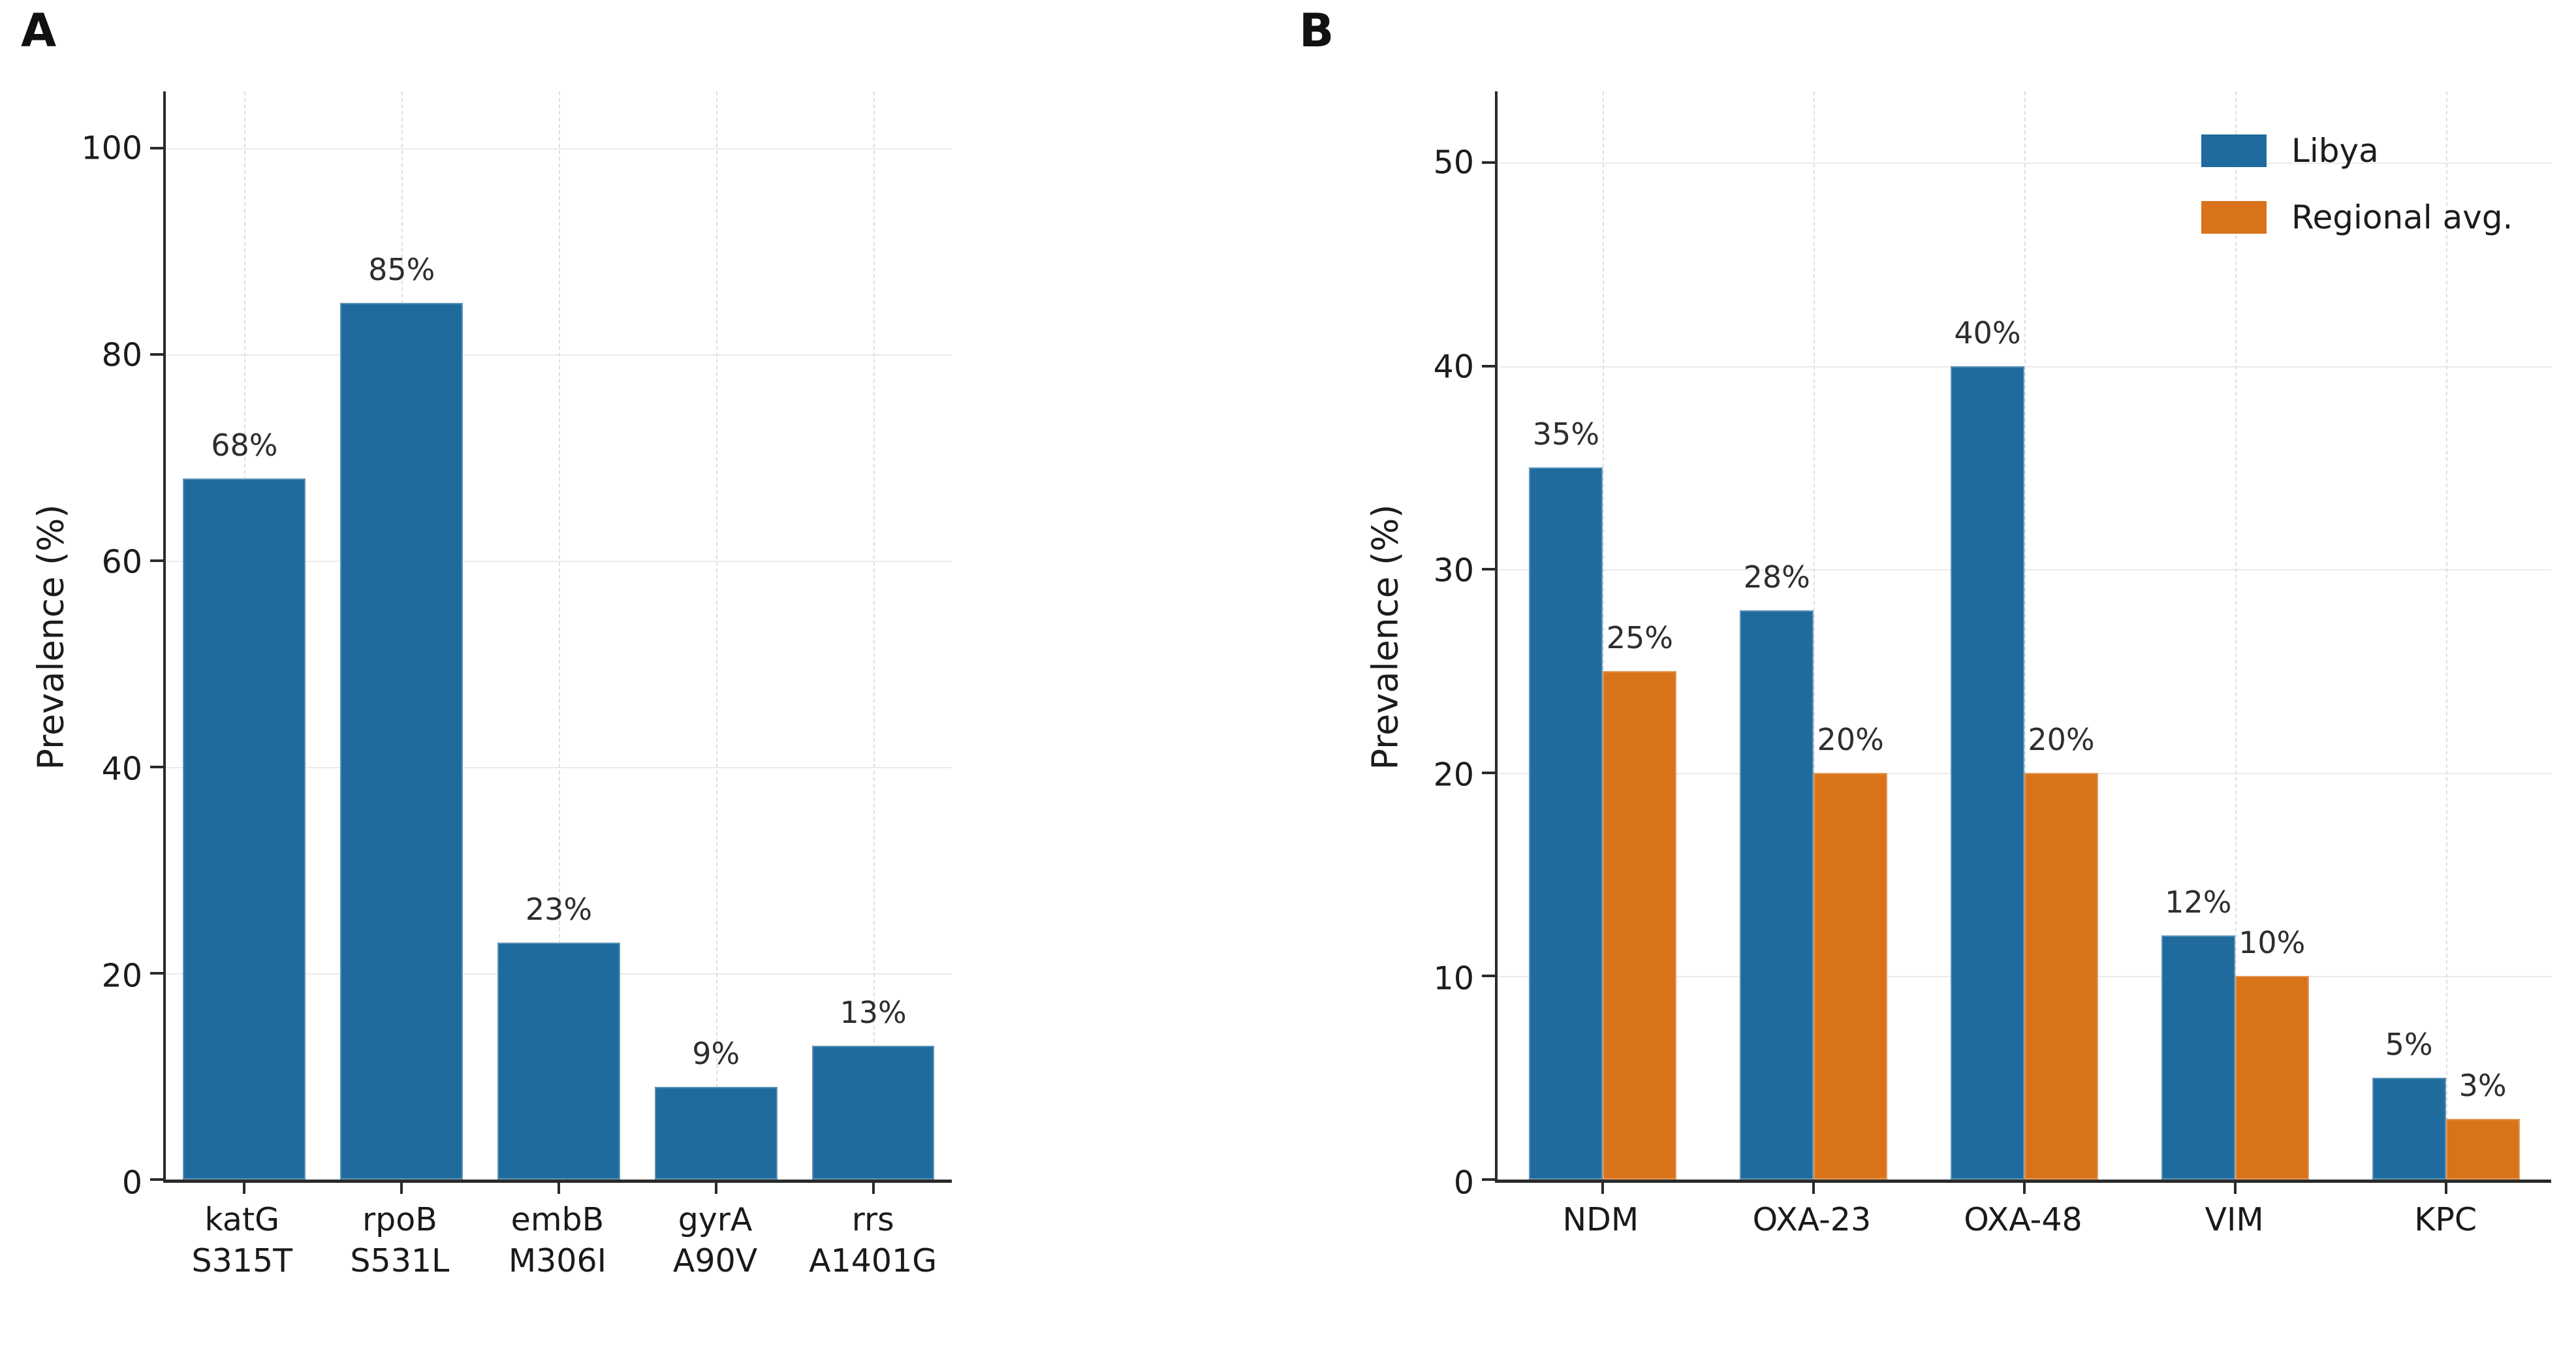  Describe the element at coordinates (400, 1240) in the screenshot. I see `x-category-label-rpoB-S531L: rpoB S531L` at that location.